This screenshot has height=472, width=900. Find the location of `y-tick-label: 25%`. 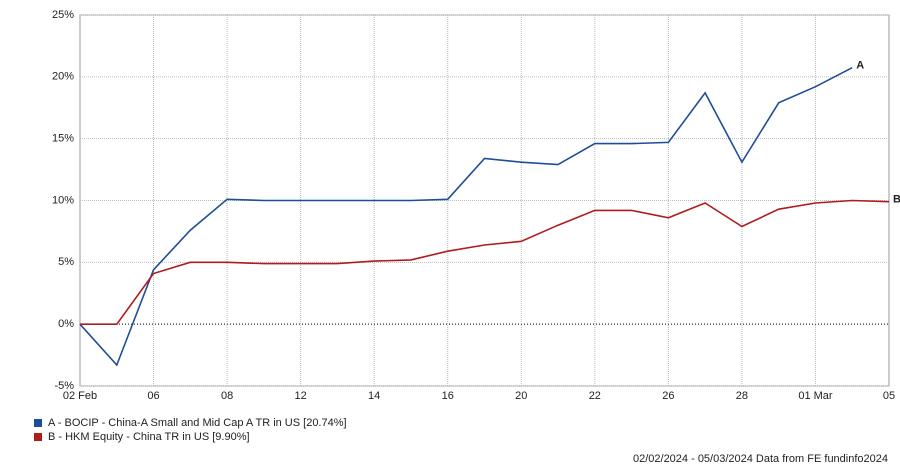

y-tick-label: 25% is located at coordinates (63, 15).